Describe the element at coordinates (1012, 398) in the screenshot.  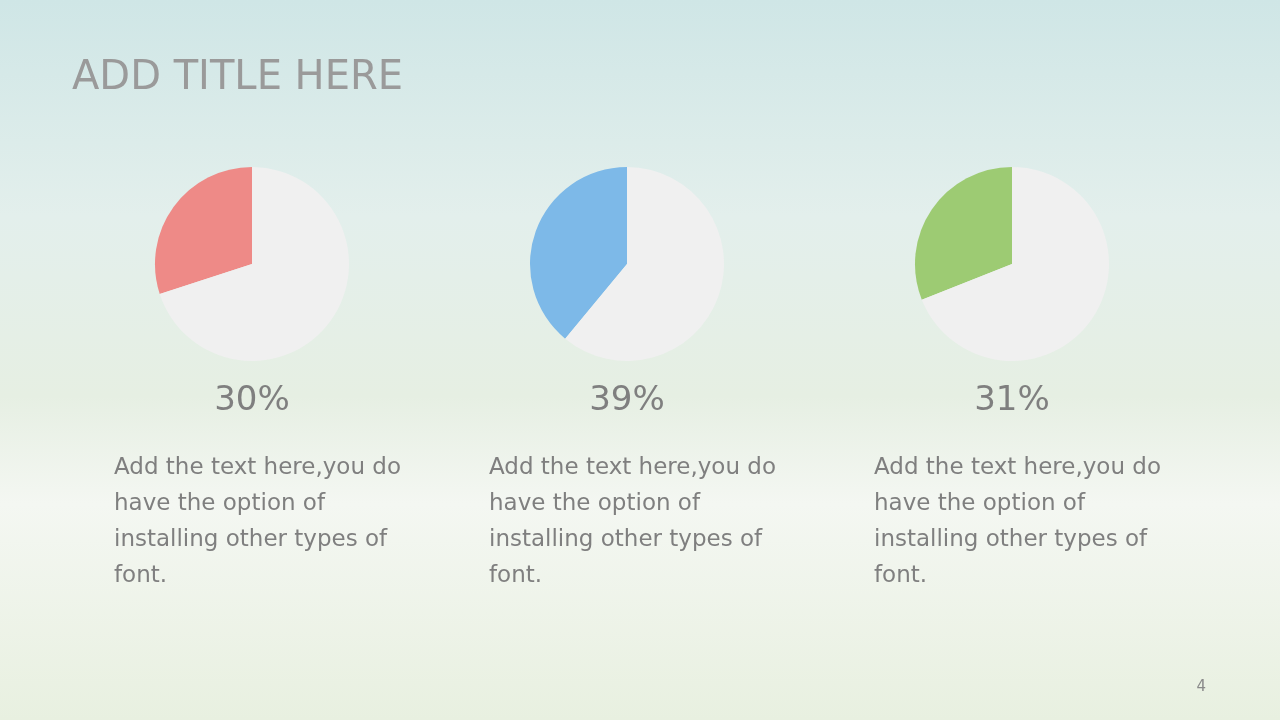
I see `text: 31%` at that location.